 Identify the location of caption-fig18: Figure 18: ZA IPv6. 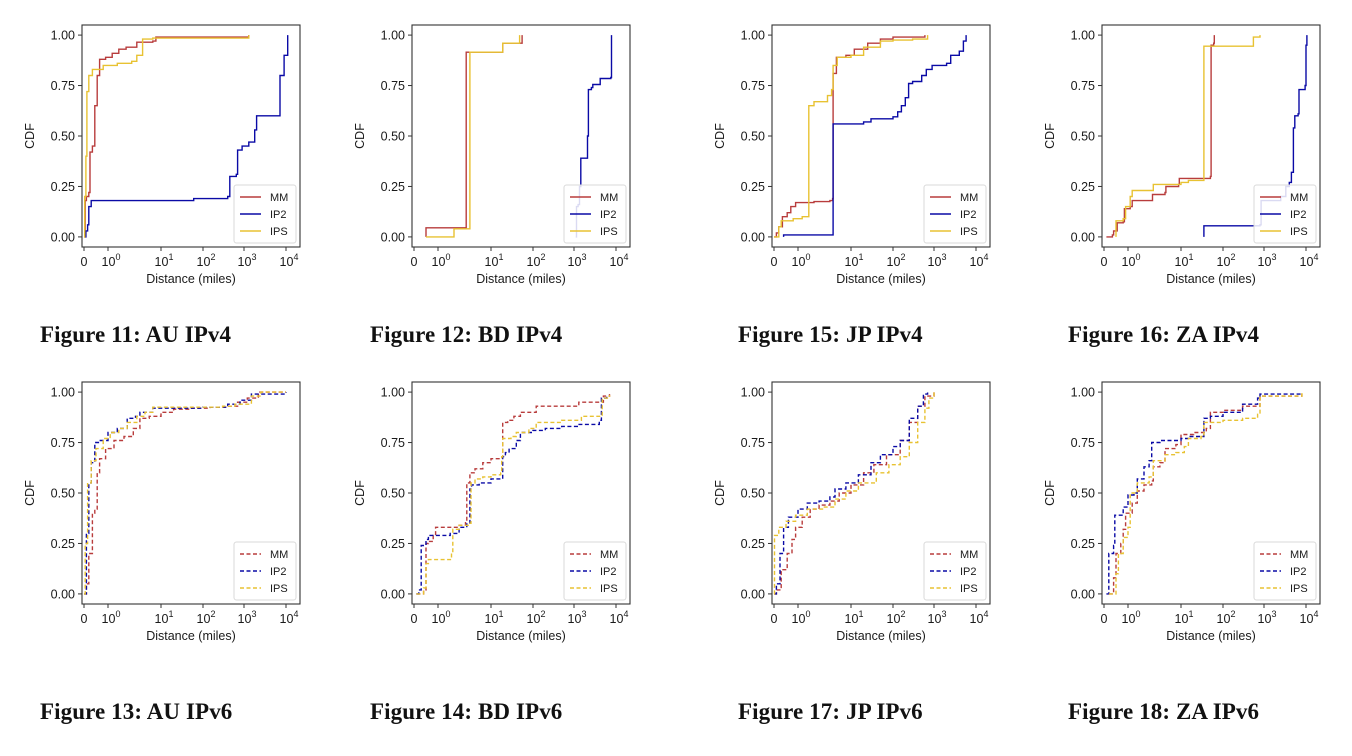
(1164, 711).